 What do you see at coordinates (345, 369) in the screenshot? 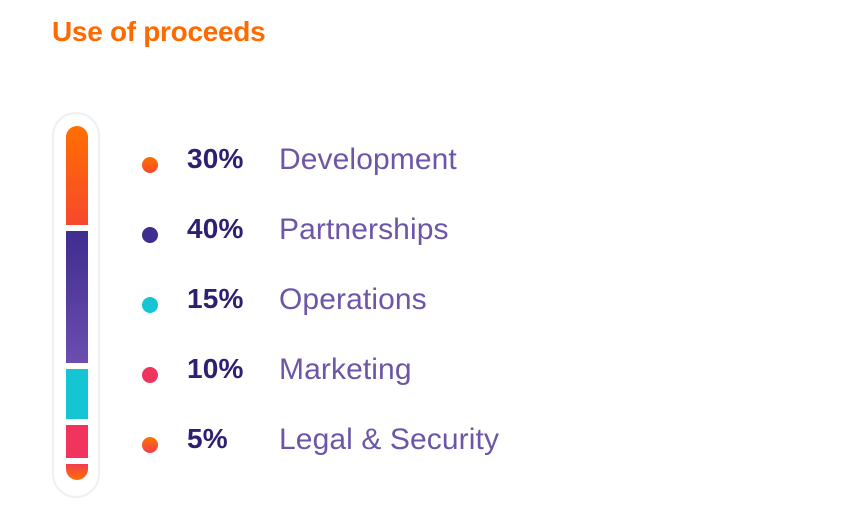
I see `legend-label: Marketing` at bounding box center [345, 369].